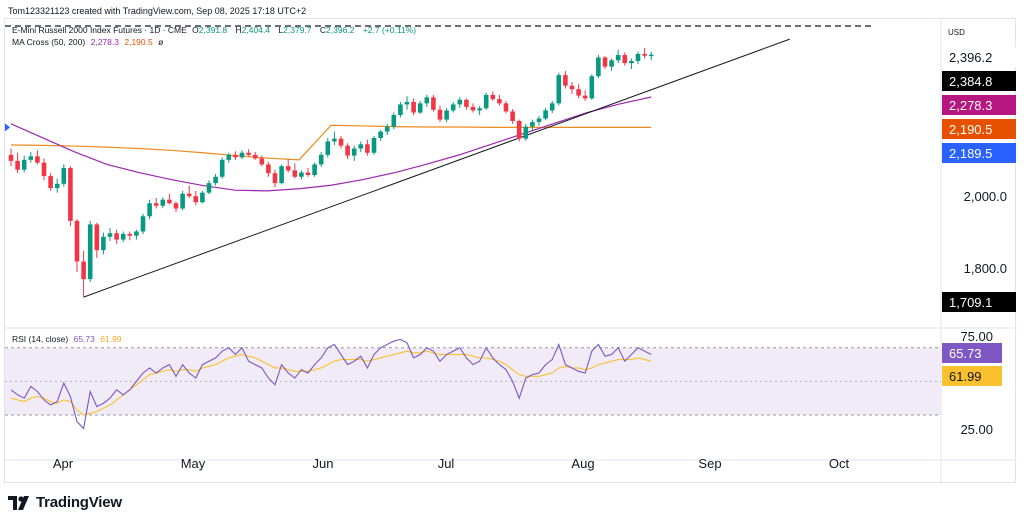  Describe the element at coordinates (970, 57) in the screenshot. I see `price-badge-label: 2,396.2` at that location.